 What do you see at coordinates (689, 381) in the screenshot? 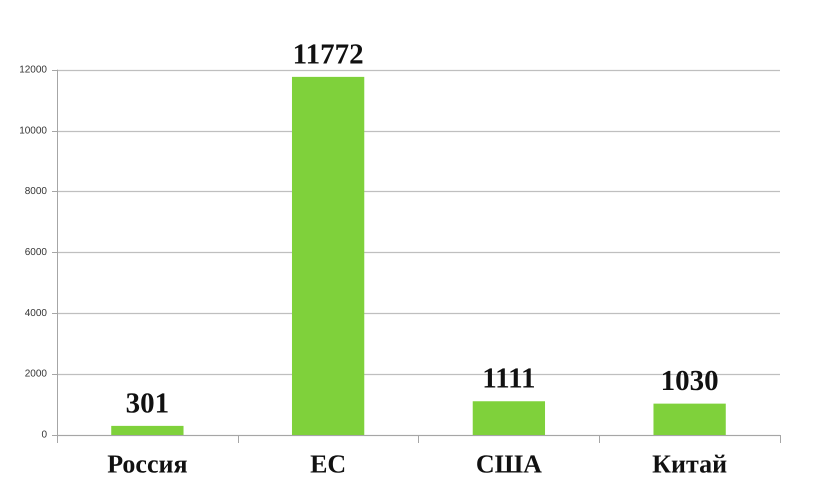
I see `data-label: 1030` at bounding box center [689, 381].